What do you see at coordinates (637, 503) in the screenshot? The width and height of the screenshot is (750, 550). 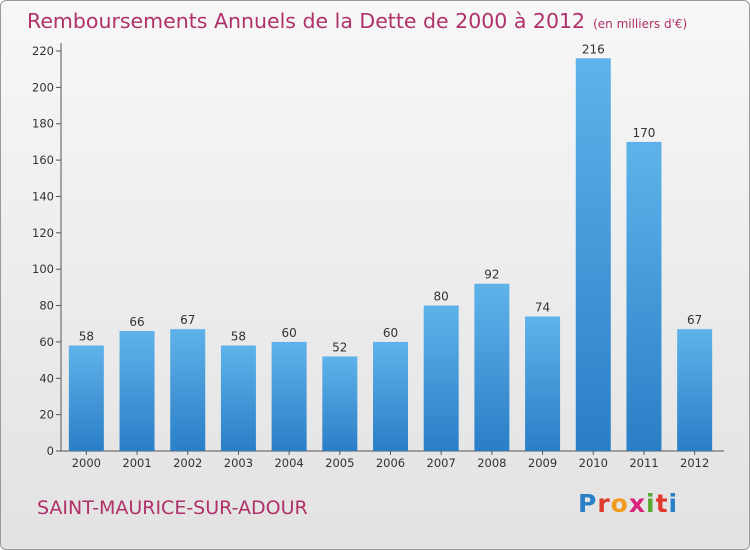 I see `logo-letter: x` at bounding box center [637, 503].